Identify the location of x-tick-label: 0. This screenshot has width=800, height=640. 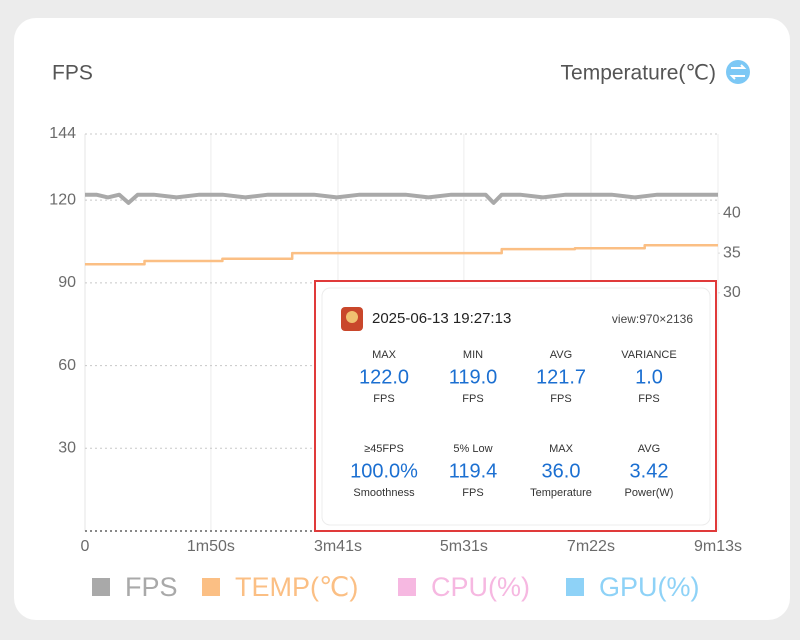
(85, 546).